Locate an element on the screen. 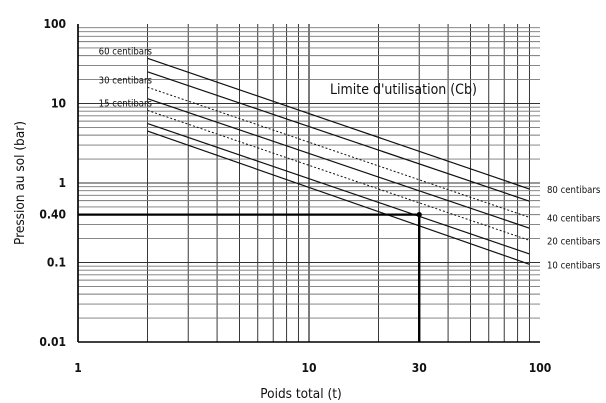 The height and width of the screenshot is (403, 606). x-tick-label: 30 is located at coordinates (419, 368).